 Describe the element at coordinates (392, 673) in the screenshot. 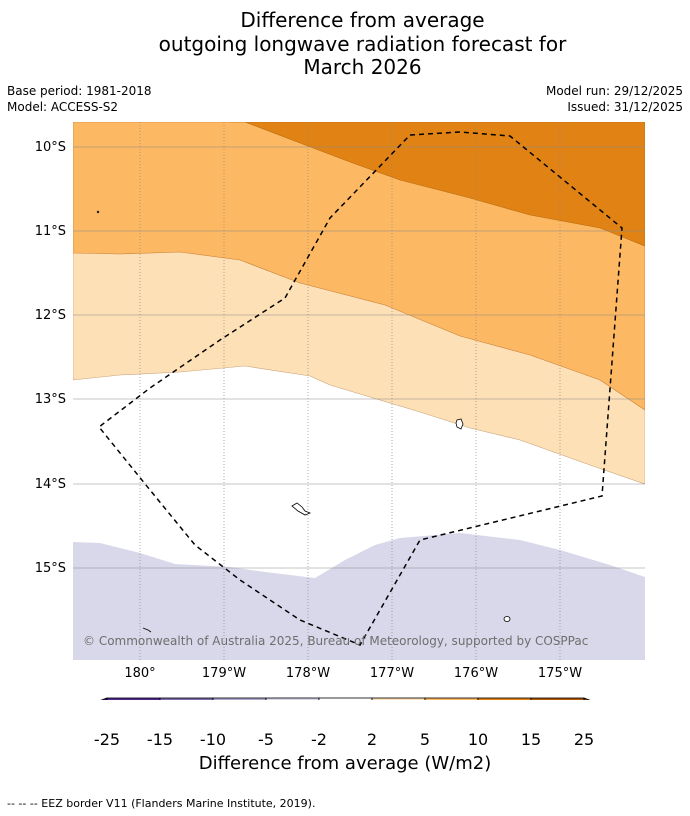

I see `lon-label: 177°W` at that location.